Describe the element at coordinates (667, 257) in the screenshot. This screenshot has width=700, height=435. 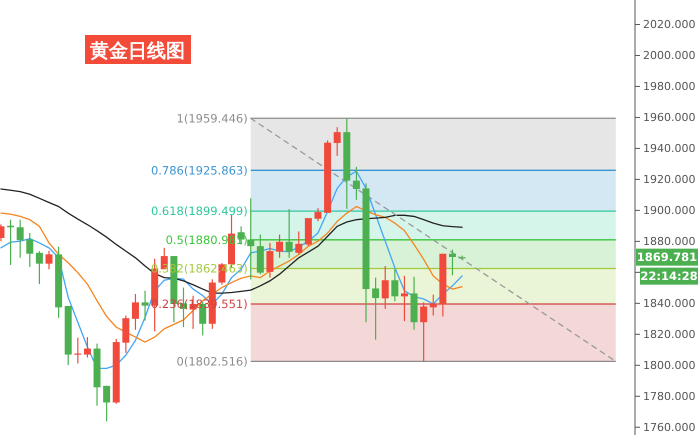
I see `price-tag: 1869.781` at that location.